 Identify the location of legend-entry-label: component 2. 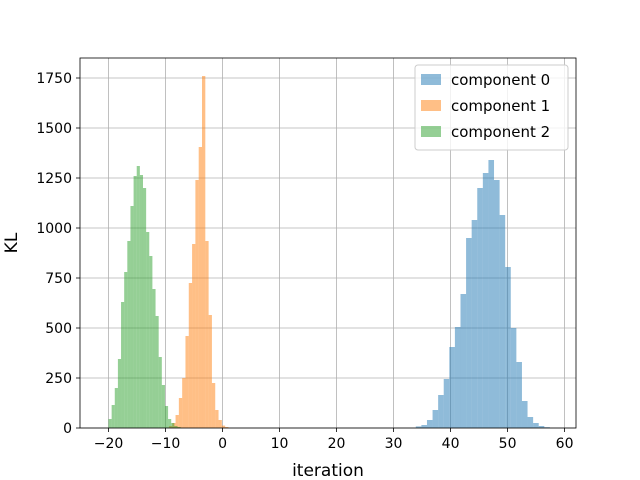
(500, 132).